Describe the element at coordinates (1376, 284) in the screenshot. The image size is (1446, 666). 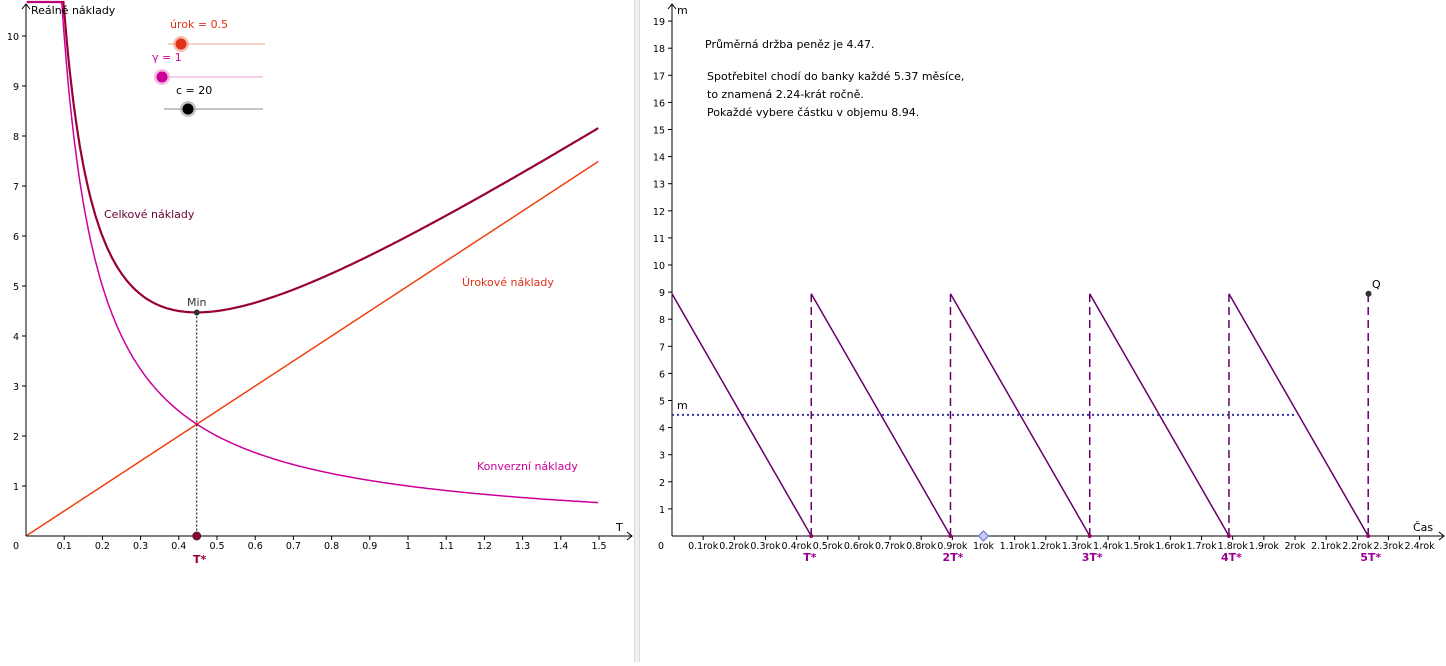
I see `q-point-label: Q` at that location.